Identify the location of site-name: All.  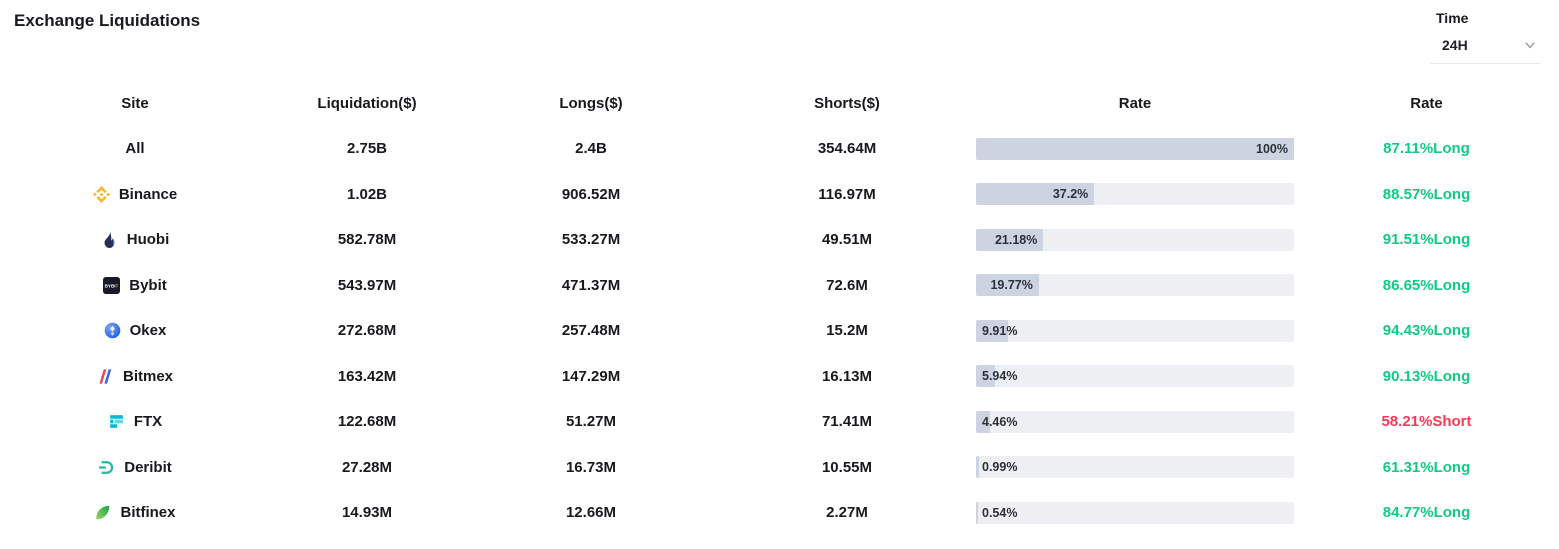
(135, 149).